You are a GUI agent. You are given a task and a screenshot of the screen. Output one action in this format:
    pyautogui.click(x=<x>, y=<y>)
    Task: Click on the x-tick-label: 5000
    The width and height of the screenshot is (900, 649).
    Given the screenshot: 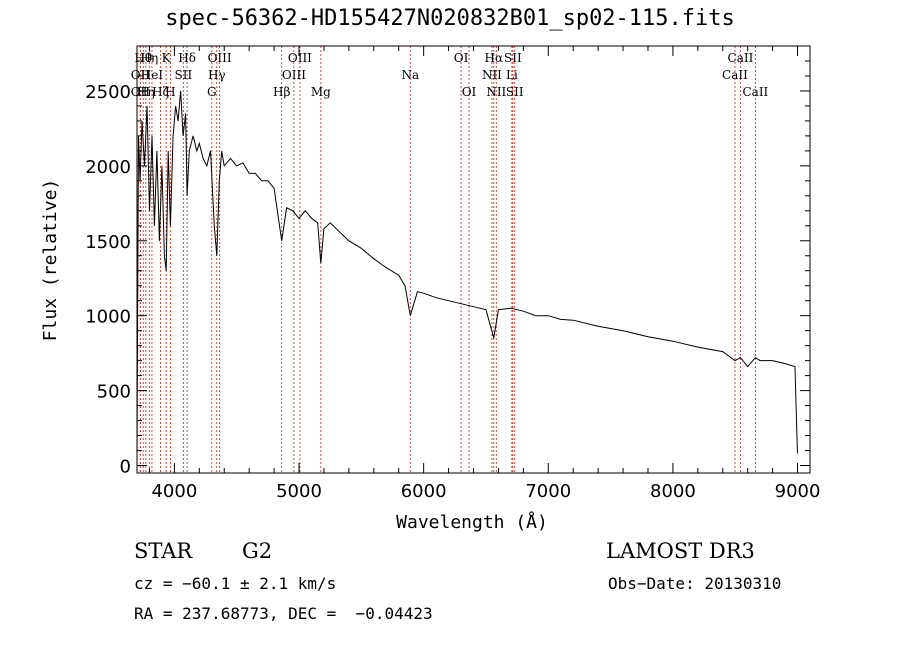 What is the action you would take?
    pyautogui.click(x=299, y=491)
    